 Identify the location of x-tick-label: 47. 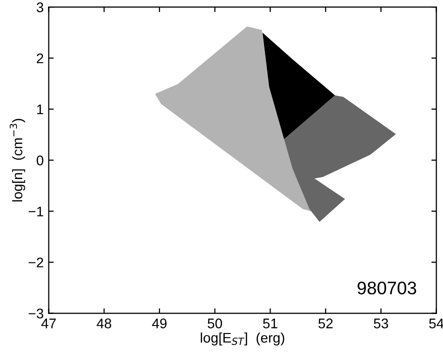
(48, 323).